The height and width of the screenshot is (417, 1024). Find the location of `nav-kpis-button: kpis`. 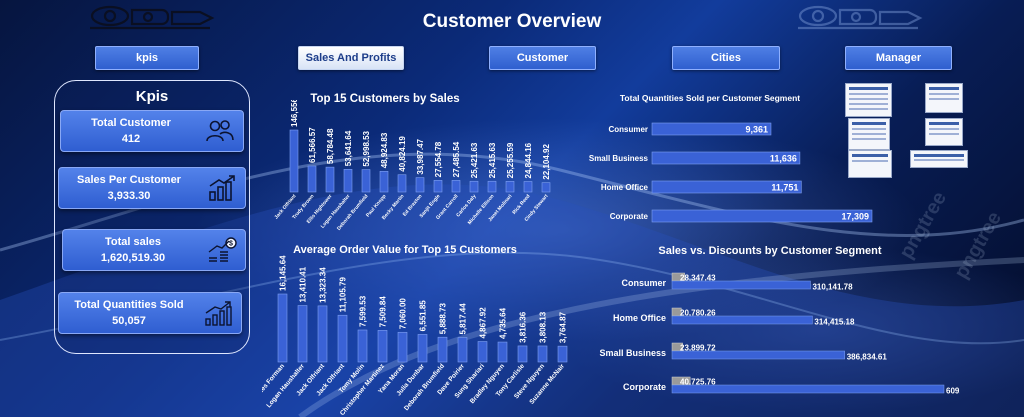

nav-kpis-button: kpis is located at coordinates (147, 58).